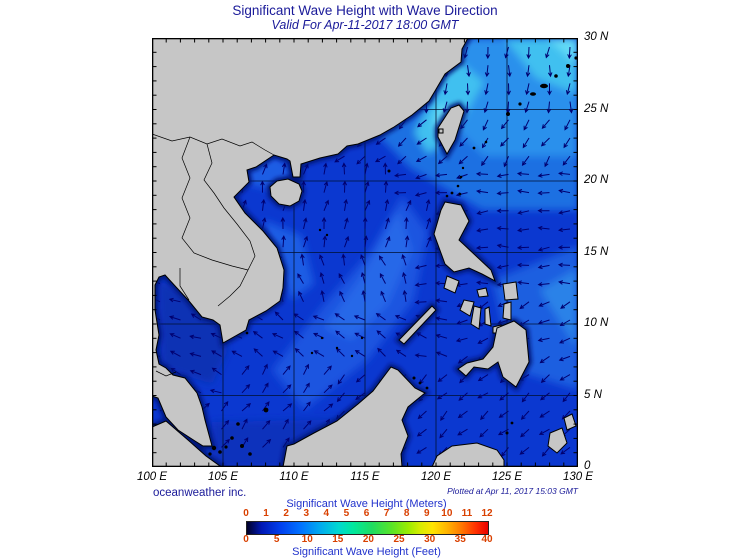  I want to click on lon-label-125: 125 E, so click(507, 477).